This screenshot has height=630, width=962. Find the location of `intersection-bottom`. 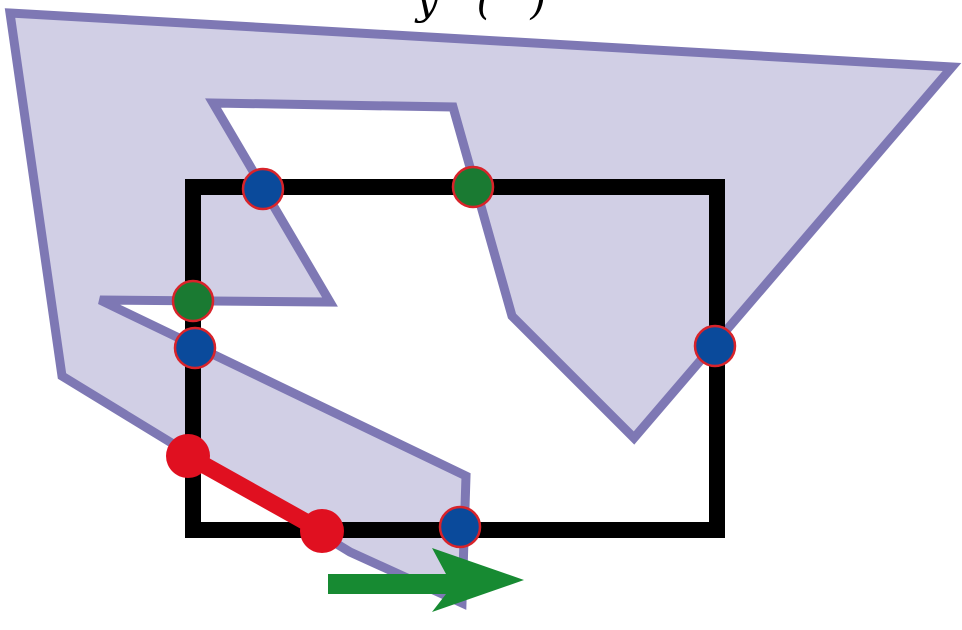

intersection-bottom is located at coordinates (460, 527).